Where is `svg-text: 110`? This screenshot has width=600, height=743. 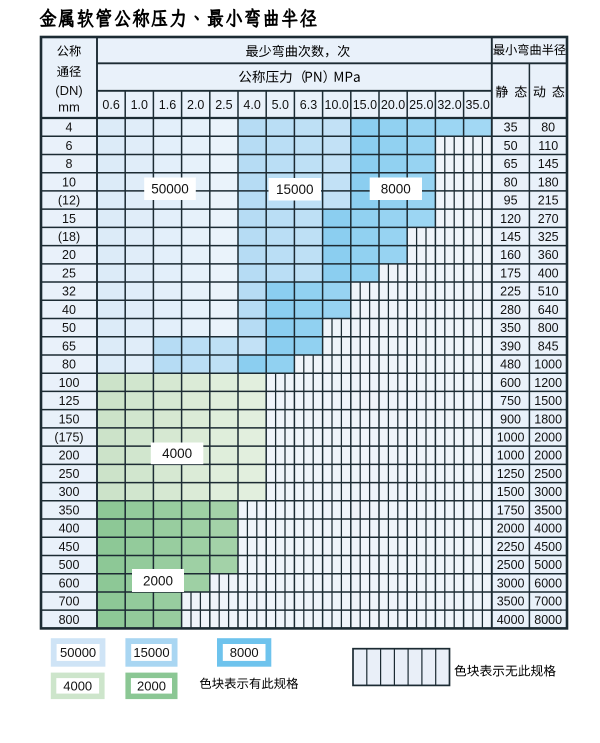 svg-text: 110 is located at coordinates (548, 146).